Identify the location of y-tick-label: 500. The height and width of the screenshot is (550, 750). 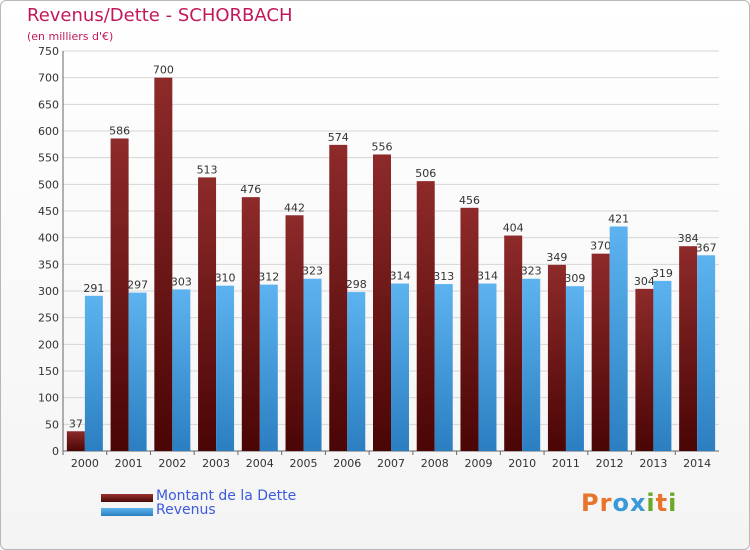
(48, 184).